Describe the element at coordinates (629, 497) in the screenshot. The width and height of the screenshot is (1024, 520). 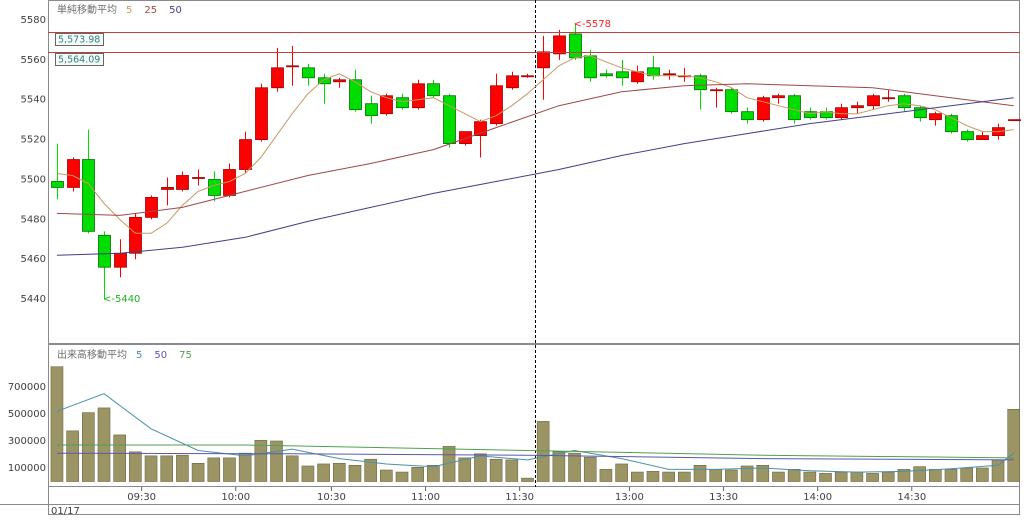
I see `x-tick-label: 13:00` at that location.